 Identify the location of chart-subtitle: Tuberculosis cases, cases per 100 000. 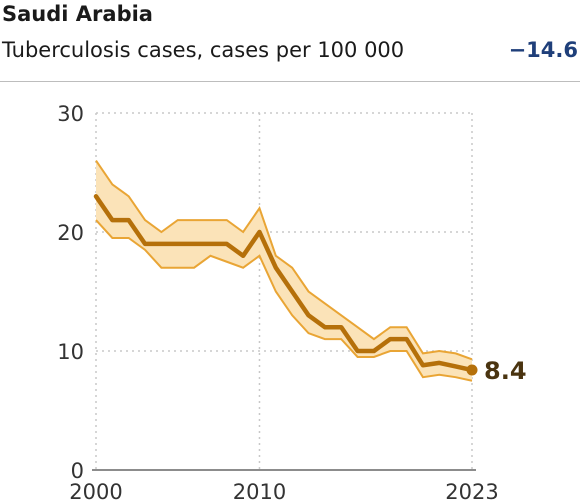
(203, 50).